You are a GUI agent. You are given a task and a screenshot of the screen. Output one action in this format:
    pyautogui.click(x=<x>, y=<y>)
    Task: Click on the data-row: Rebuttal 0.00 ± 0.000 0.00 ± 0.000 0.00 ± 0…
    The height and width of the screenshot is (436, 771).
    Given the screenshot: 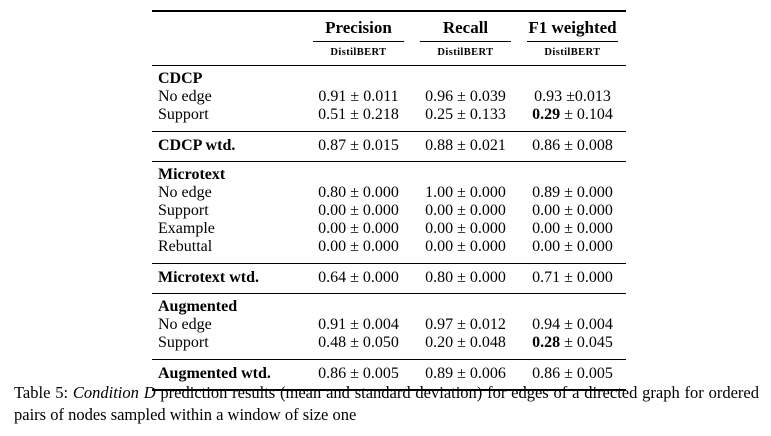 What is the action you would take?
    pyautogui.click(x=389, y=251)
    